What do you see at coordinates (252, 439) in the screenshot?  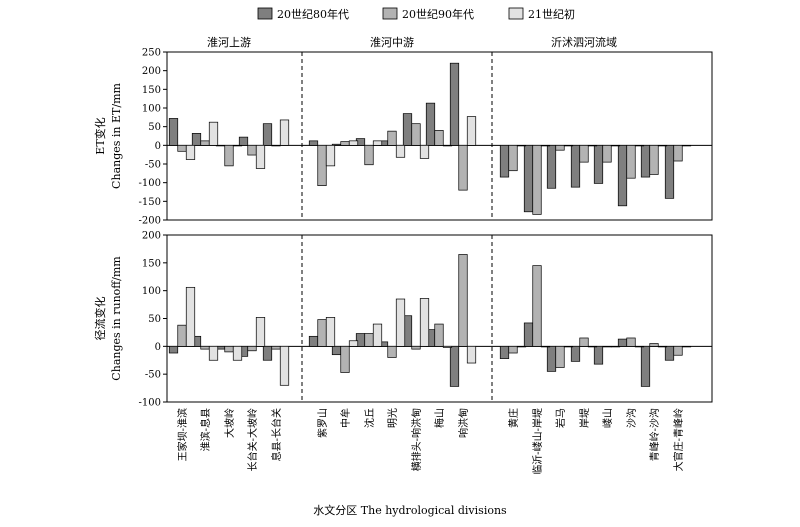 I see `station-label: 长台关-大坡岭` at bounding box center [252, 439].